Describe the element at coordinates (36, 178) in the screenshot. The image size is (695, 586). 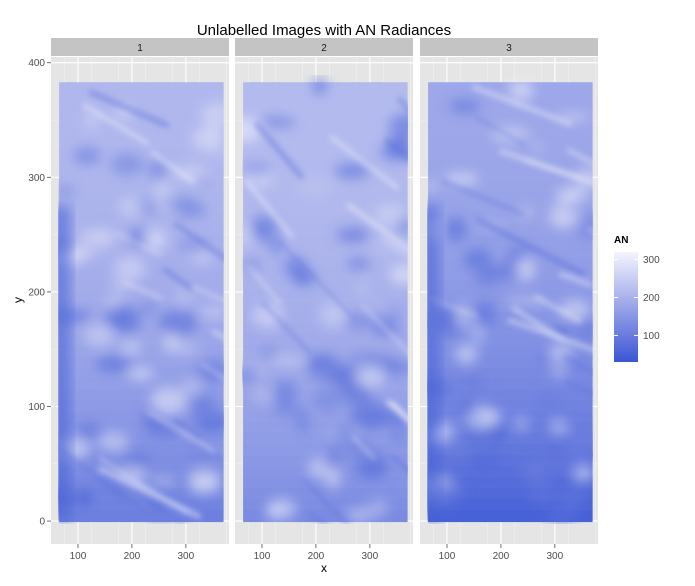
I see `y-tick-label: 300` at that location.